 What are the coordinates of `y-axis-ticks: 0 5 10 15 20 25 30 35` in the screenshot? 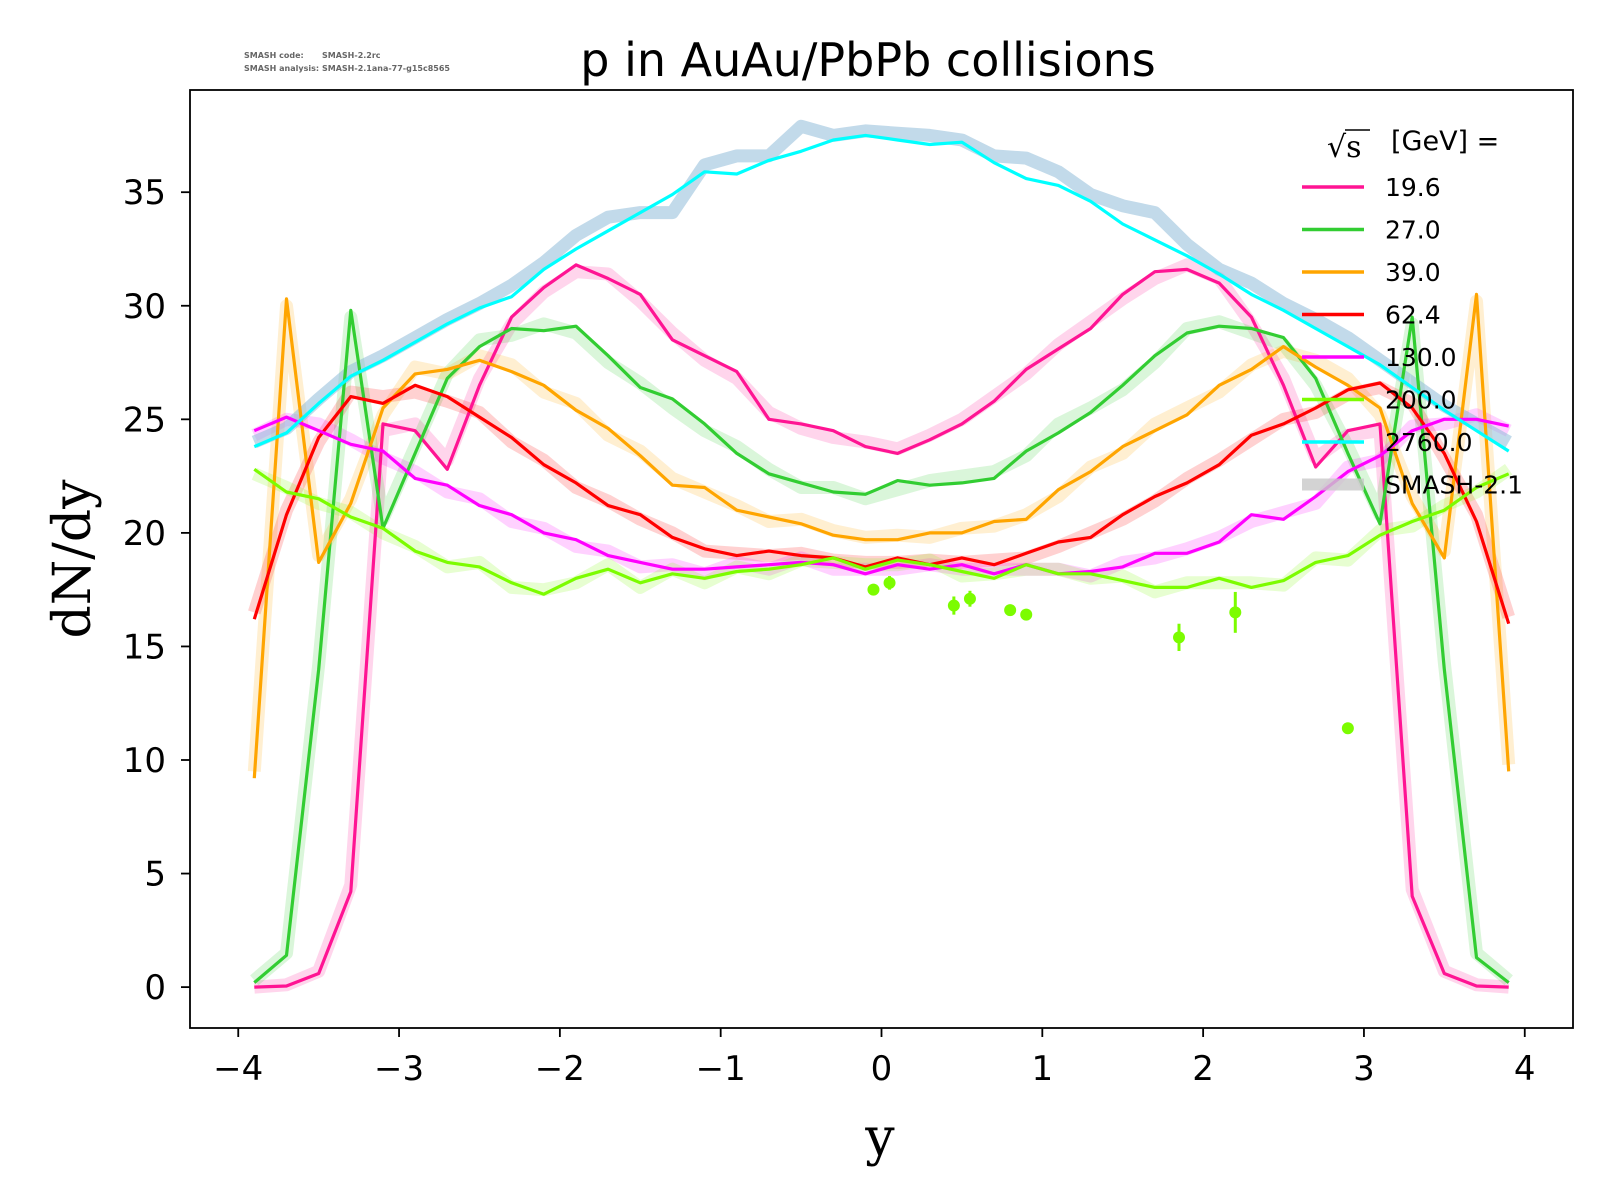 It's located at (156, 590).